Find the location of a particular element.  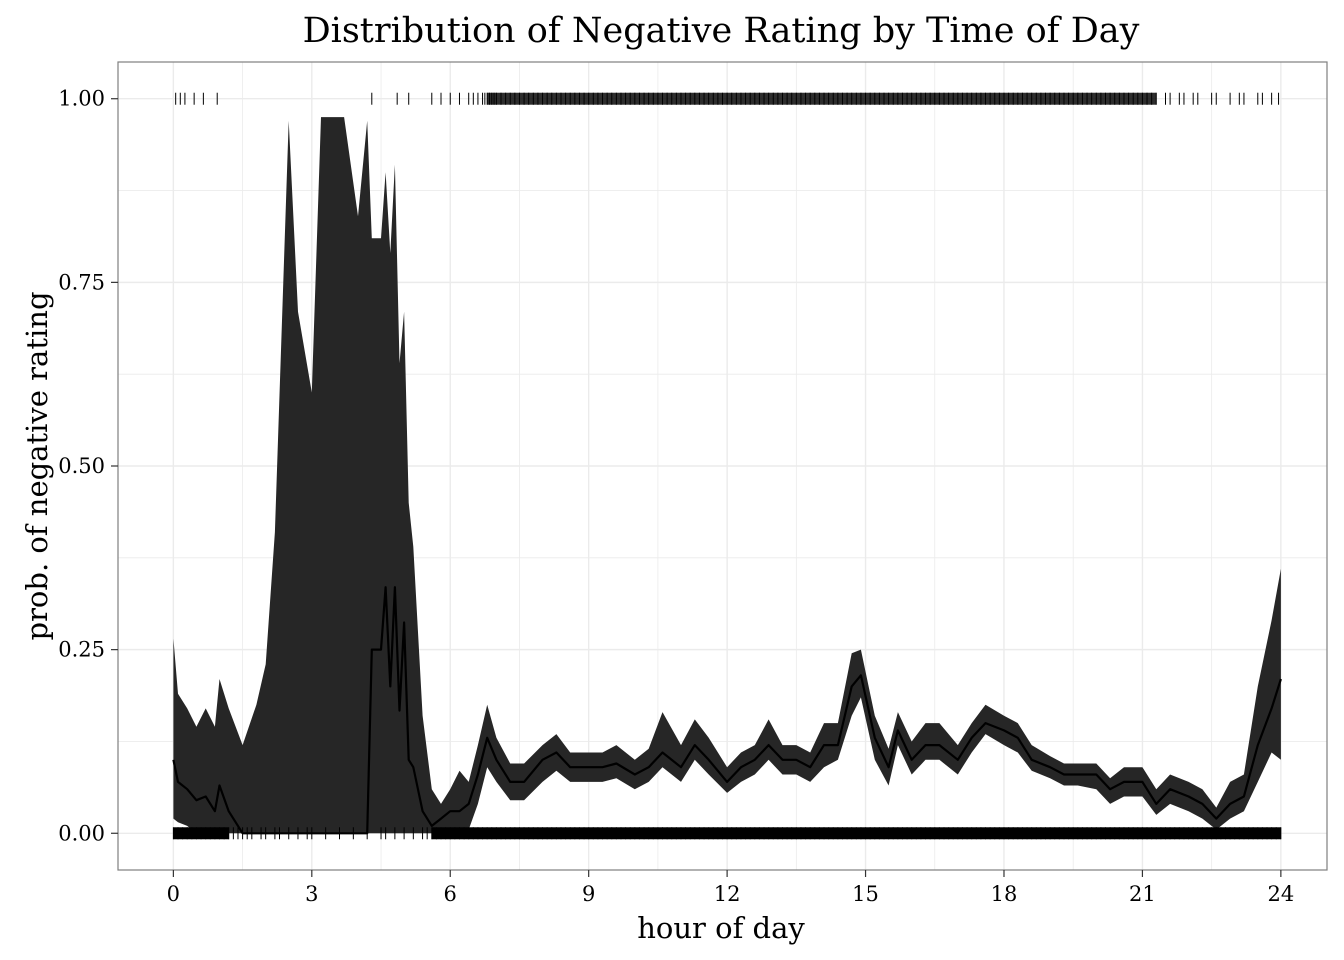

x-tick-label: 3 is located at coordinates (311, 894).